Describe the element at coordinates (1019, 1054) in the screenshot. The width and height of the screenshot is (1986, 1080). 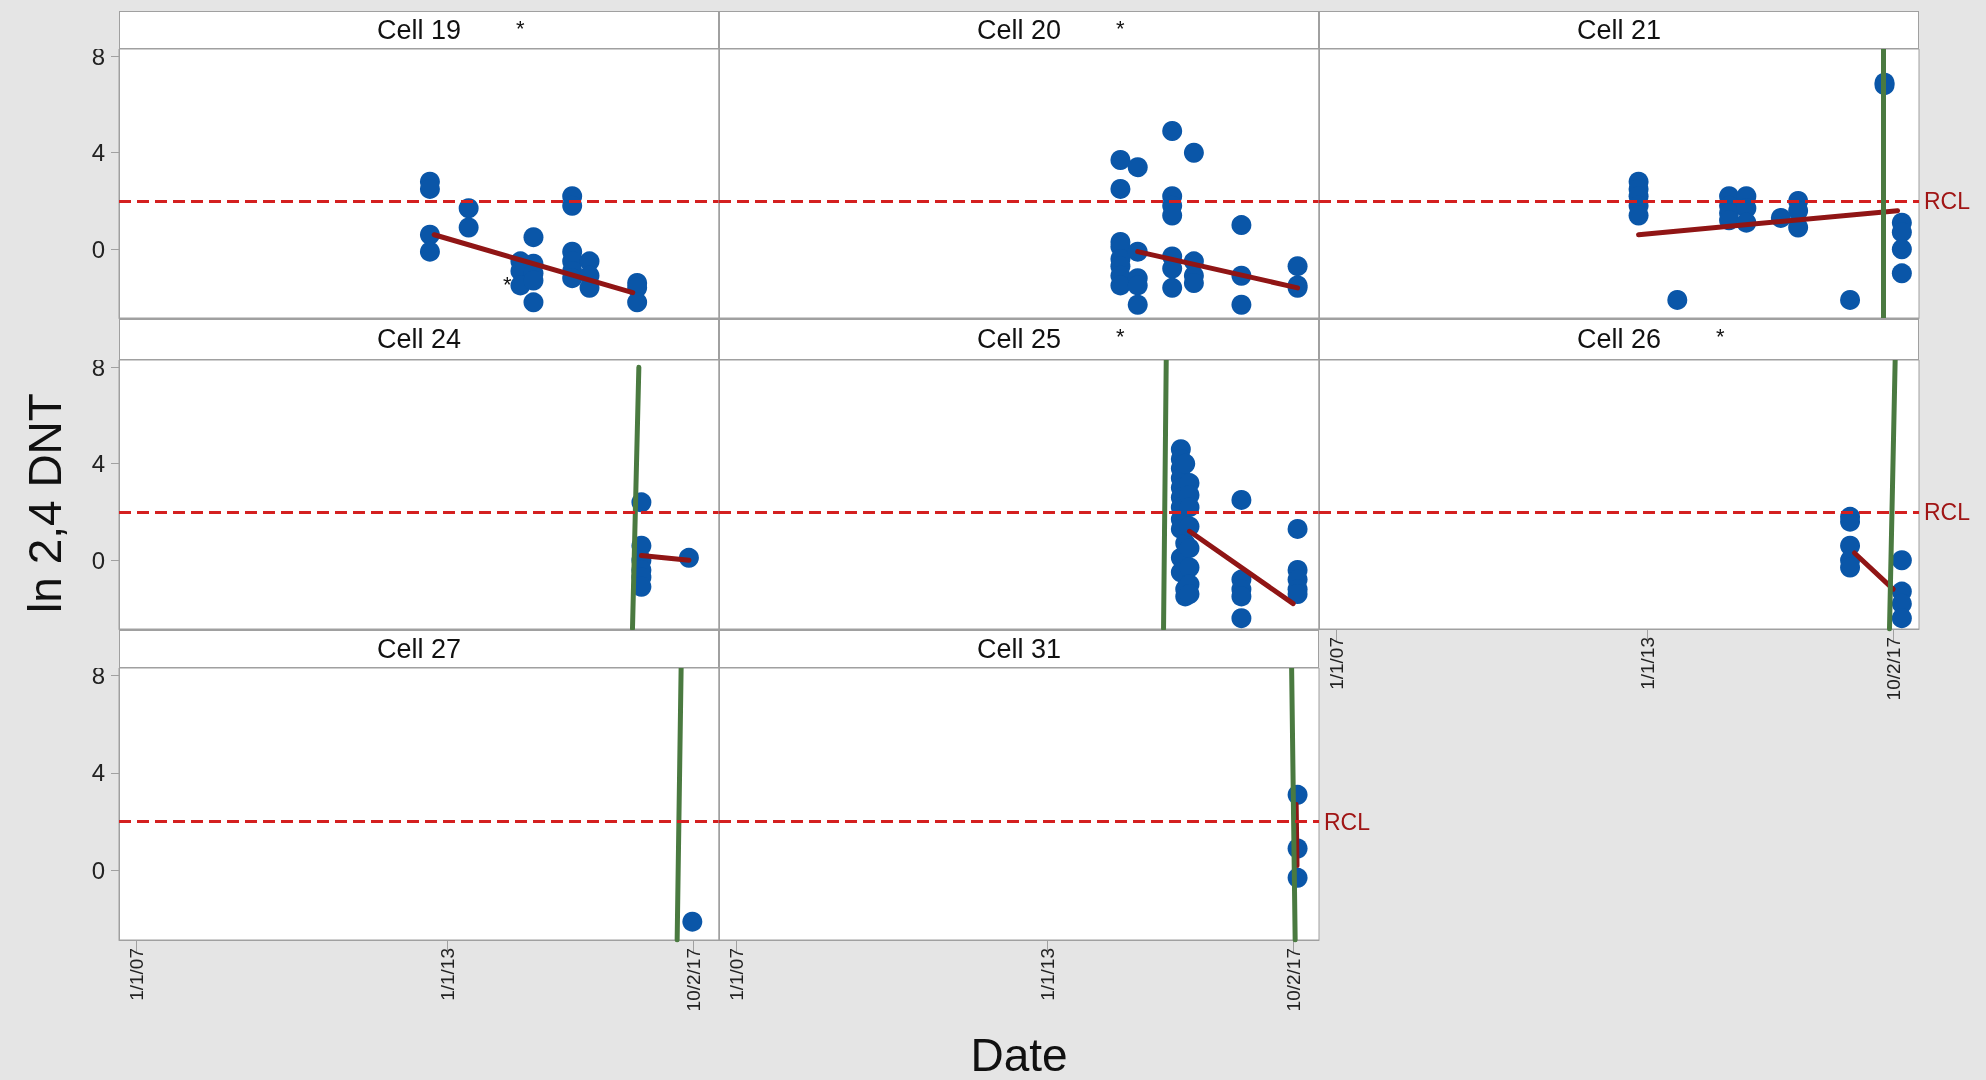
I see `x-axis-title: Date` at that location.